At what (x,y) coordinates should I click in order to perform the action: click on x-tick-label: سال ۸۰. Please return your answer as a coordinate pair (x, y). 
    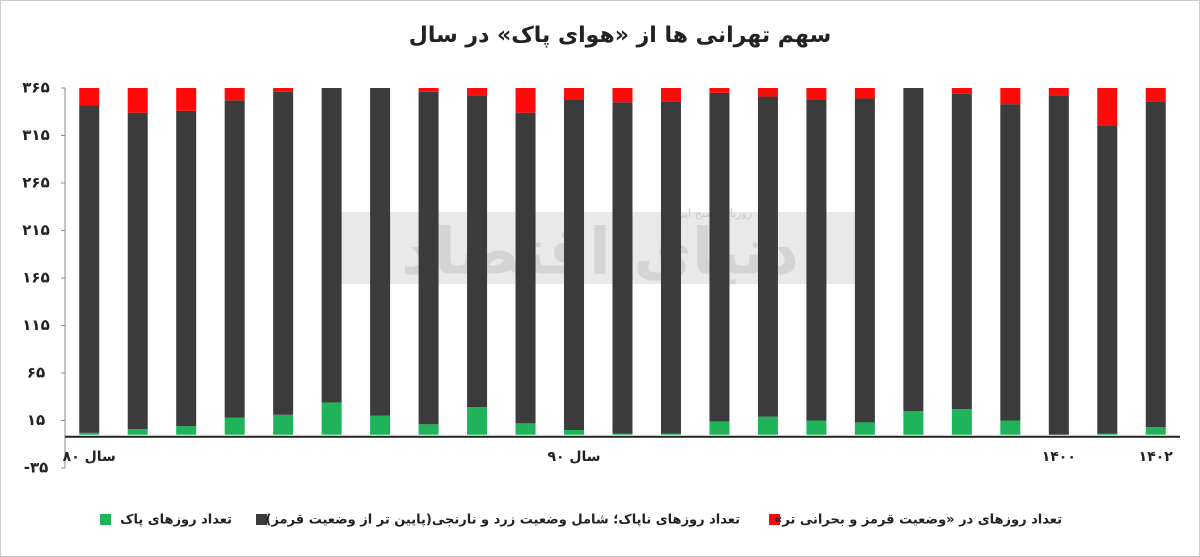
    Looking at the image, I should click on (89, 457).